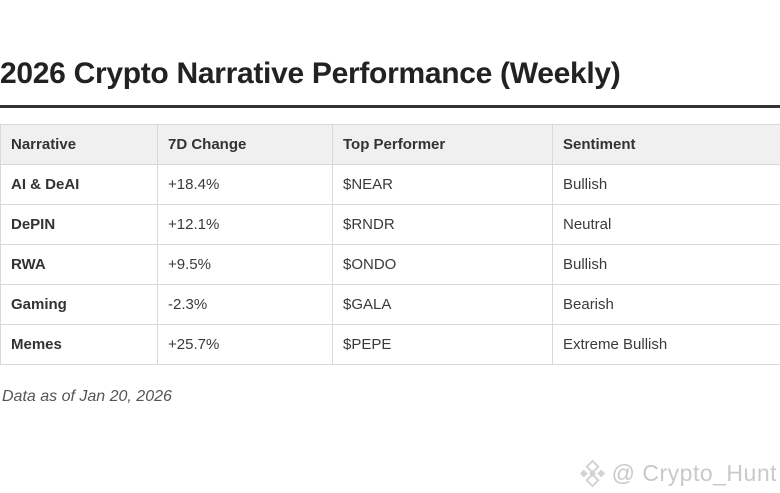  I want to click on cell-7d-change: +9.5%, so click(245, 265).